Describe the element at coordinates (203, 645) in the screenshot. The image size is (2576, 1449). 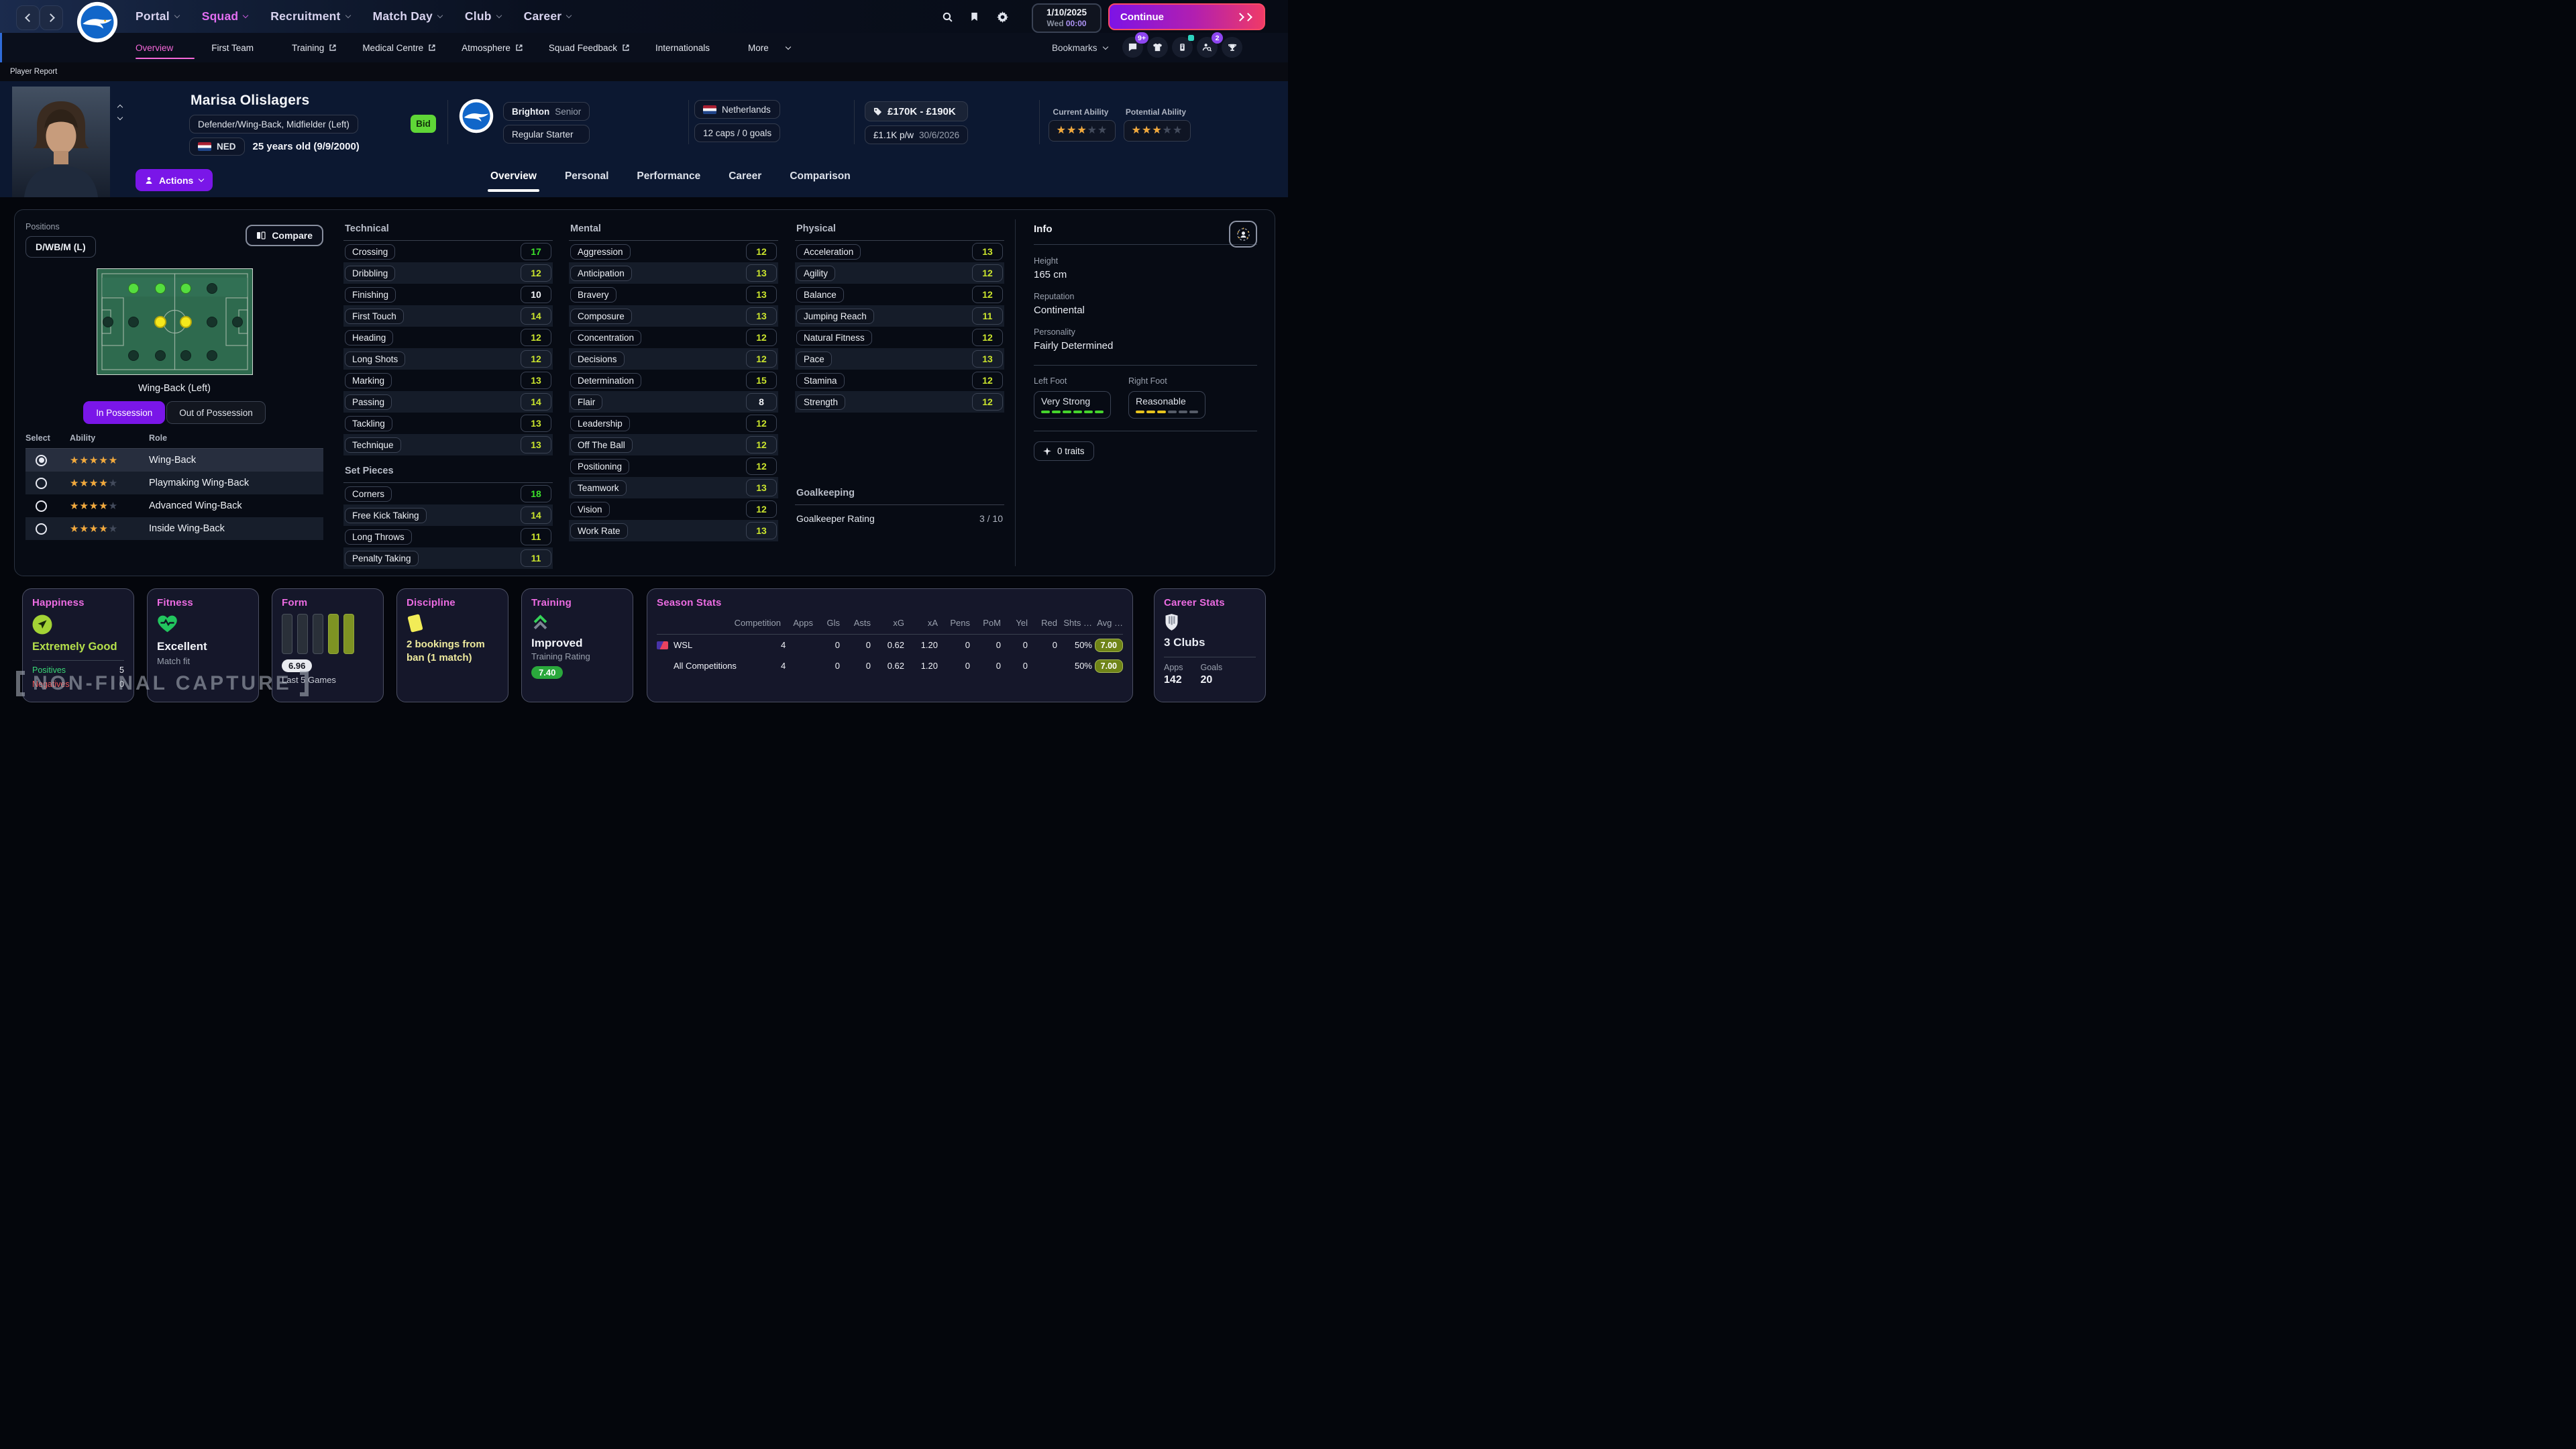
I see `fitness-card: Fitness Excellent Match fit` at that location.